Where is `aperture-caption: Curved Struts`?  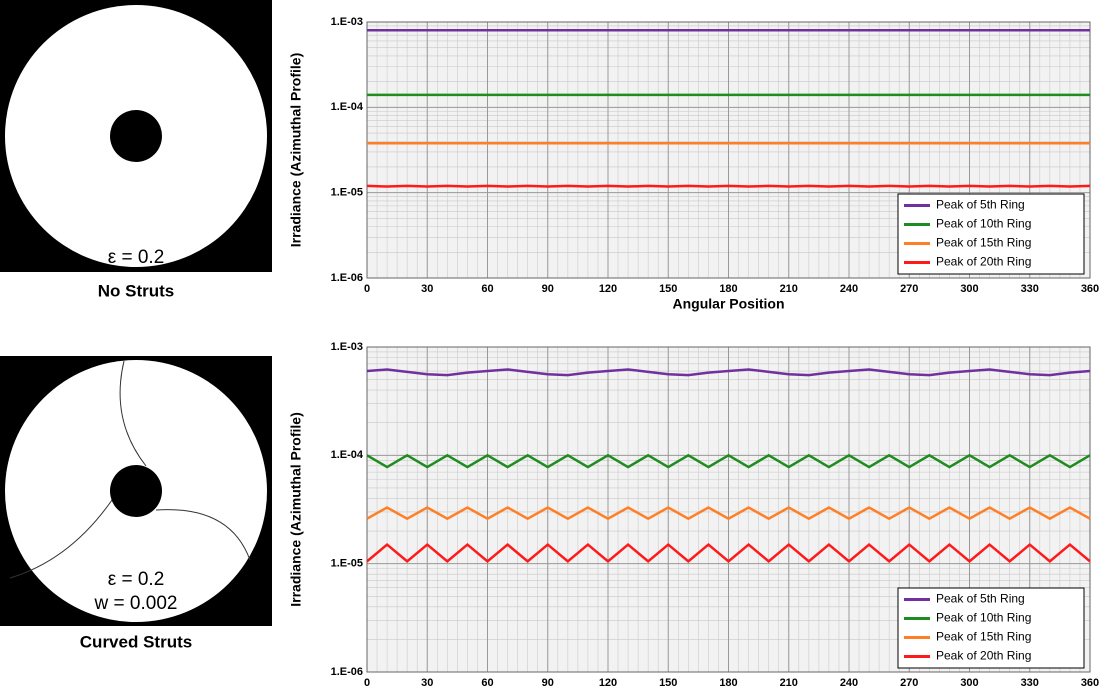 aperture-caption: Curved Struts is located at coordinates (136, 641).